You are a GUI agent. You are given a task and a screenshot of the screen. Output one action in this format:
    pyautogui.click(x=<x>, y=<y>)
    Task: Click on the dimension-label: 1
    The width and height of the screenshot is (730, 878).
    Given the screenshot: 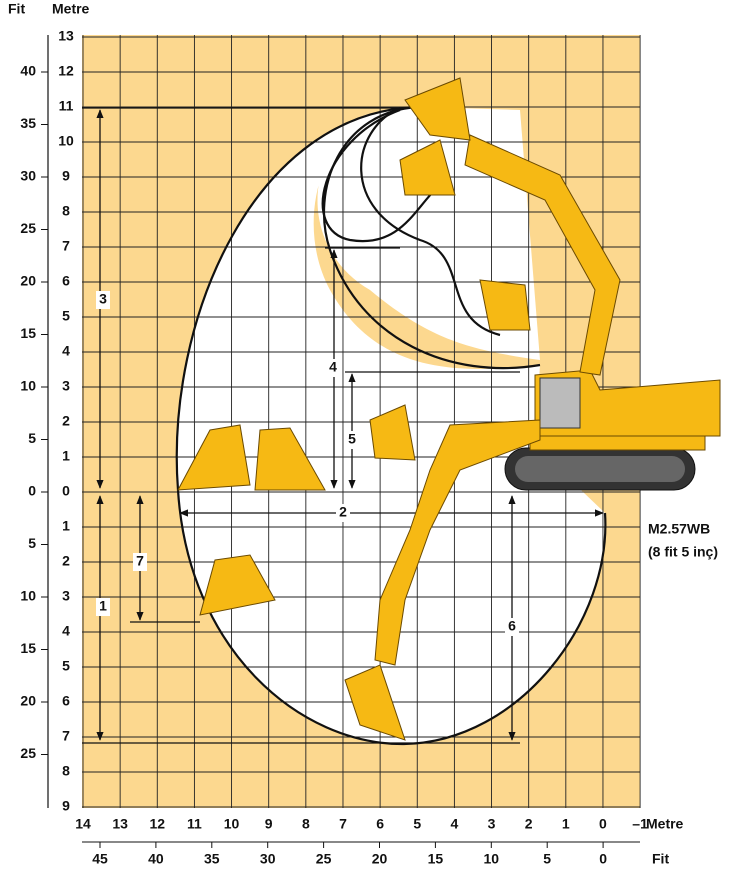 What is the action you would take?
    pyautogui.click(x=103, y=606)
    